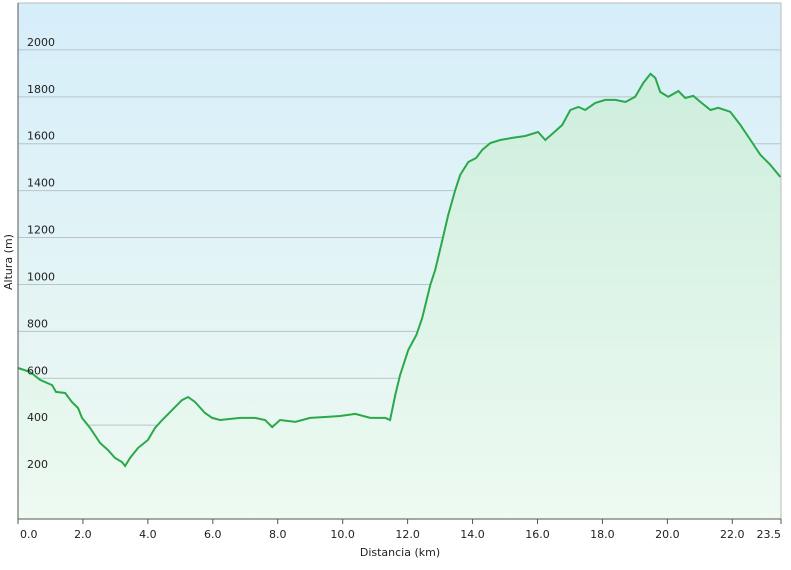 The width and height of the screenshot is (791, 570). I want to click on x-tick-label: 2.0, so click(83, 534).